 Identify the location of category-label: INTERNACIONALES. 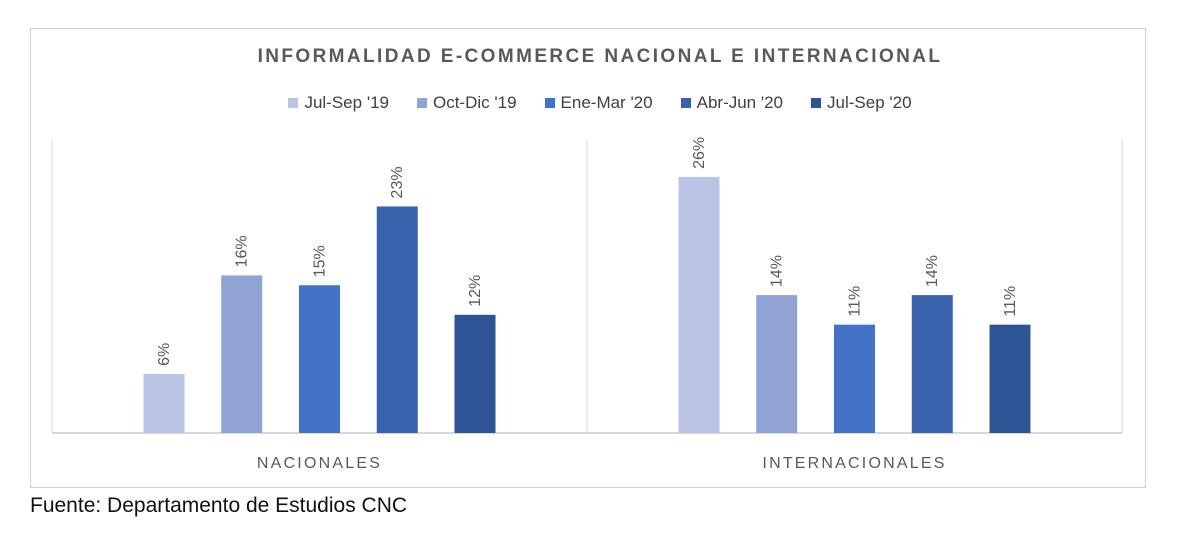
(854, 463).